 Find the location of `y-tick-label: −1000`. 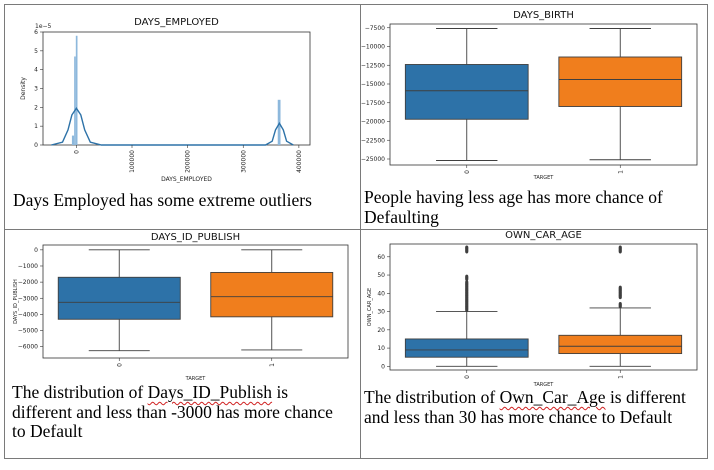

y-tick-label: −1000 is located at coordinates (28, 266).